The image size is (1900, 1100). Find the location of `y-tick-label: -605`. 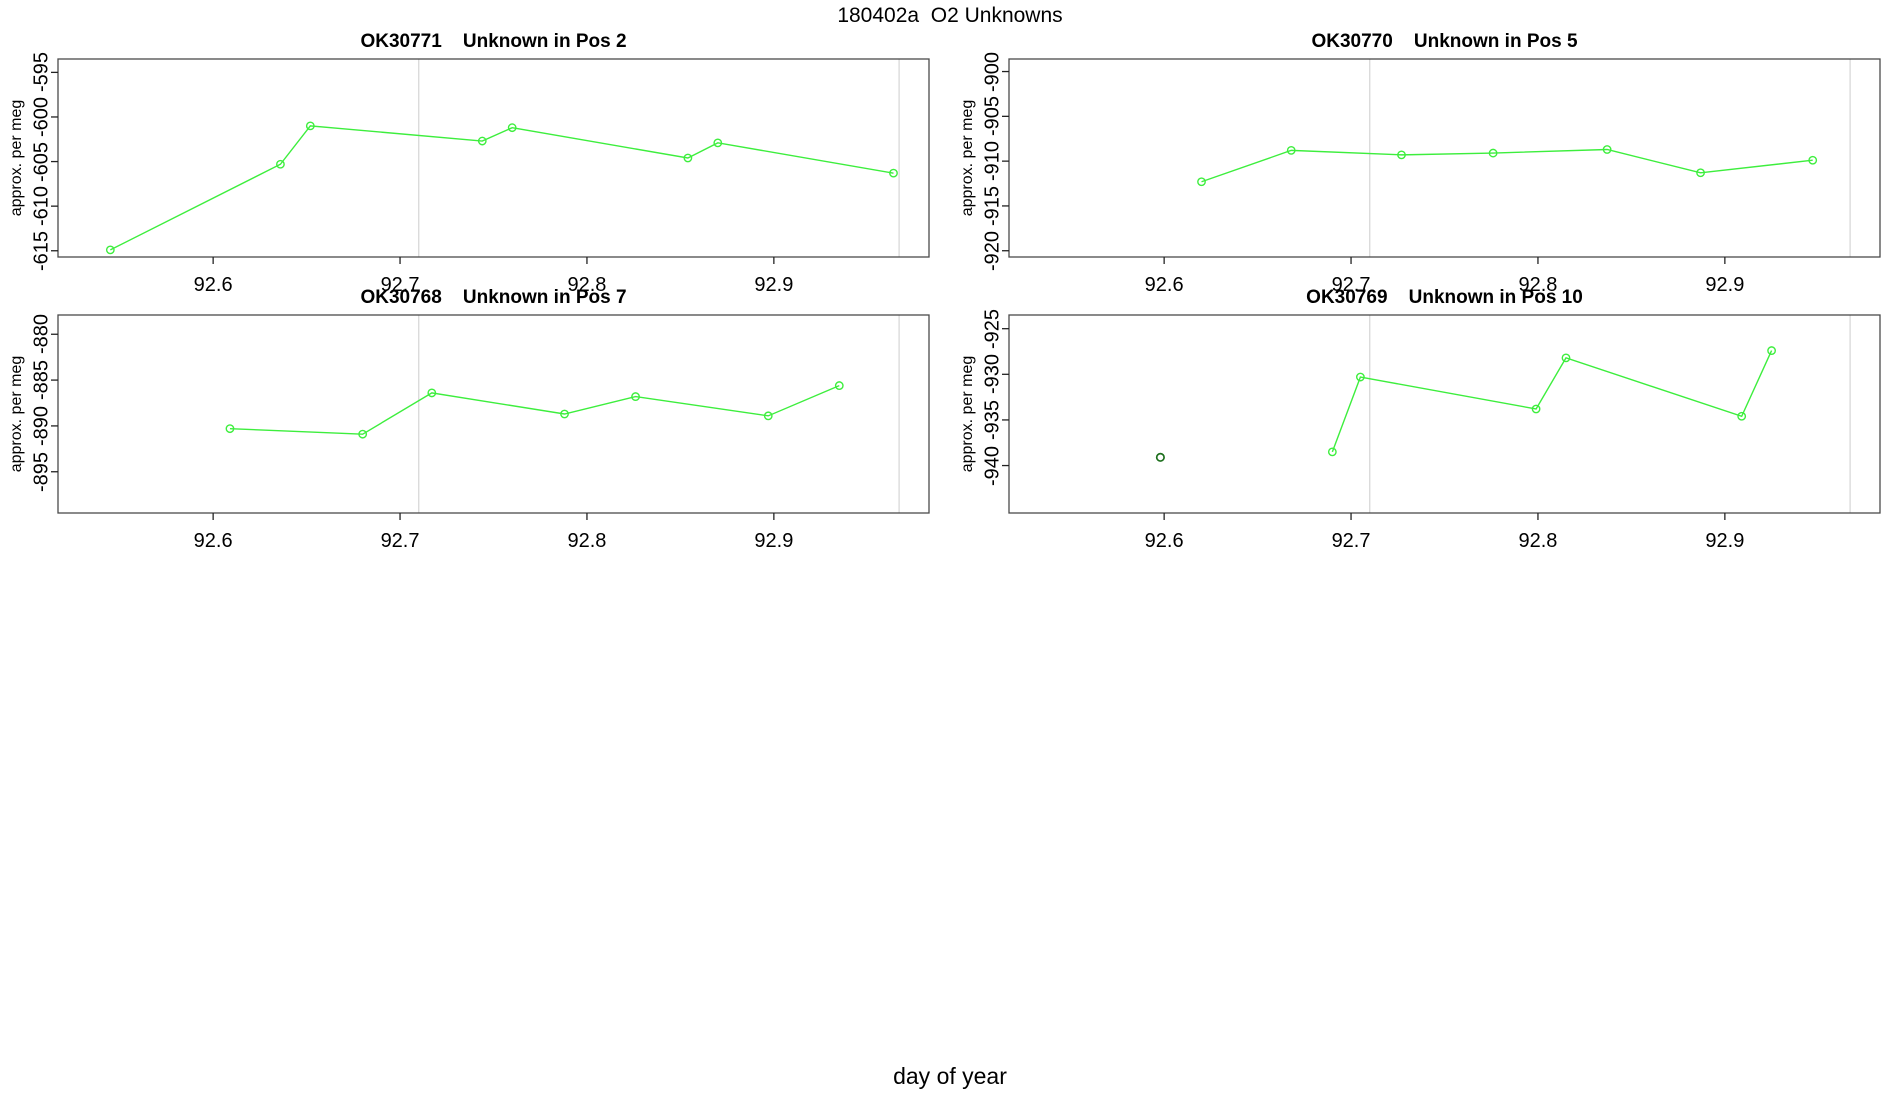

y-tick-label: -605 is located at coordinates (41, 161).